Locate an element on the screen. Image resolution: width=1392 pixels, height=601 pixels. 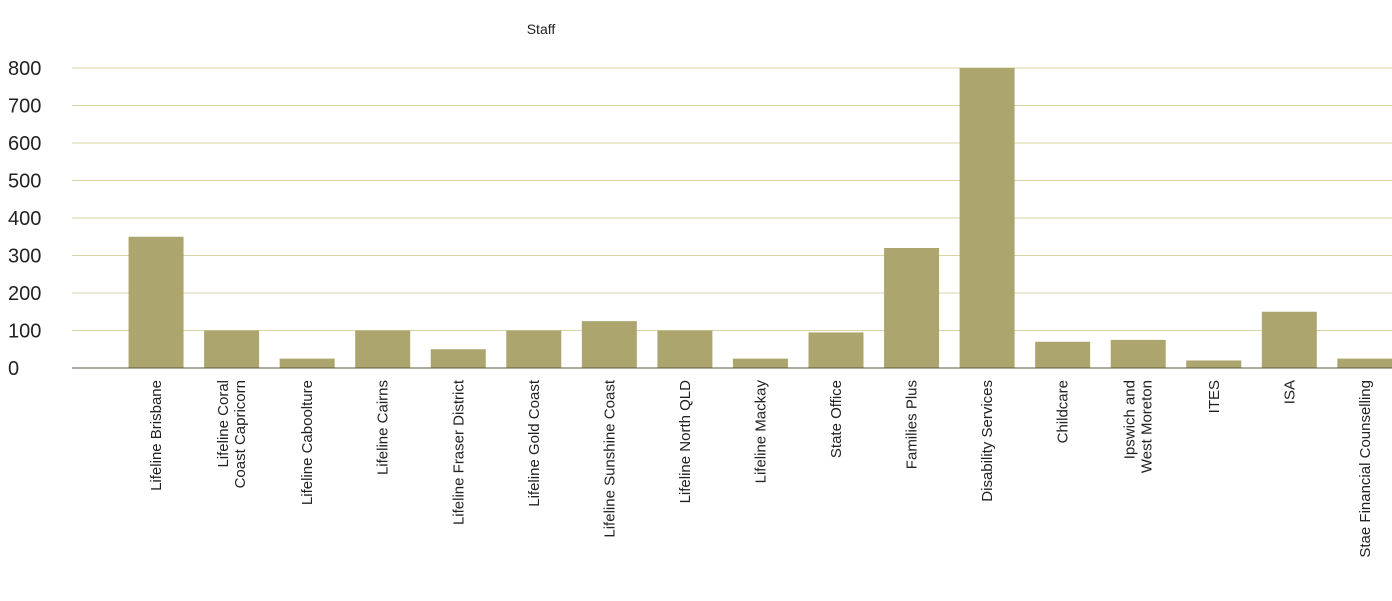
y-tick-label: 300 is located at coordinates (24, 257).